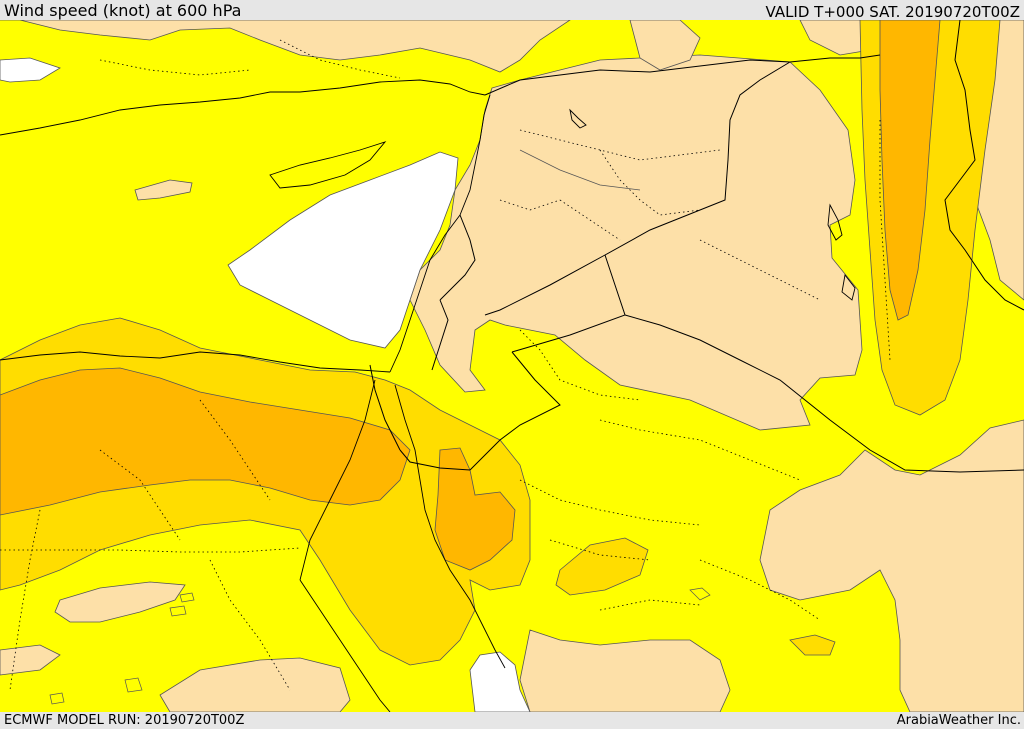 The height and width of the screenshot is (729, 1024). I want to click on model-run: ECMWF MODEL RUN: 20190720T00Z, so click(124, 720).